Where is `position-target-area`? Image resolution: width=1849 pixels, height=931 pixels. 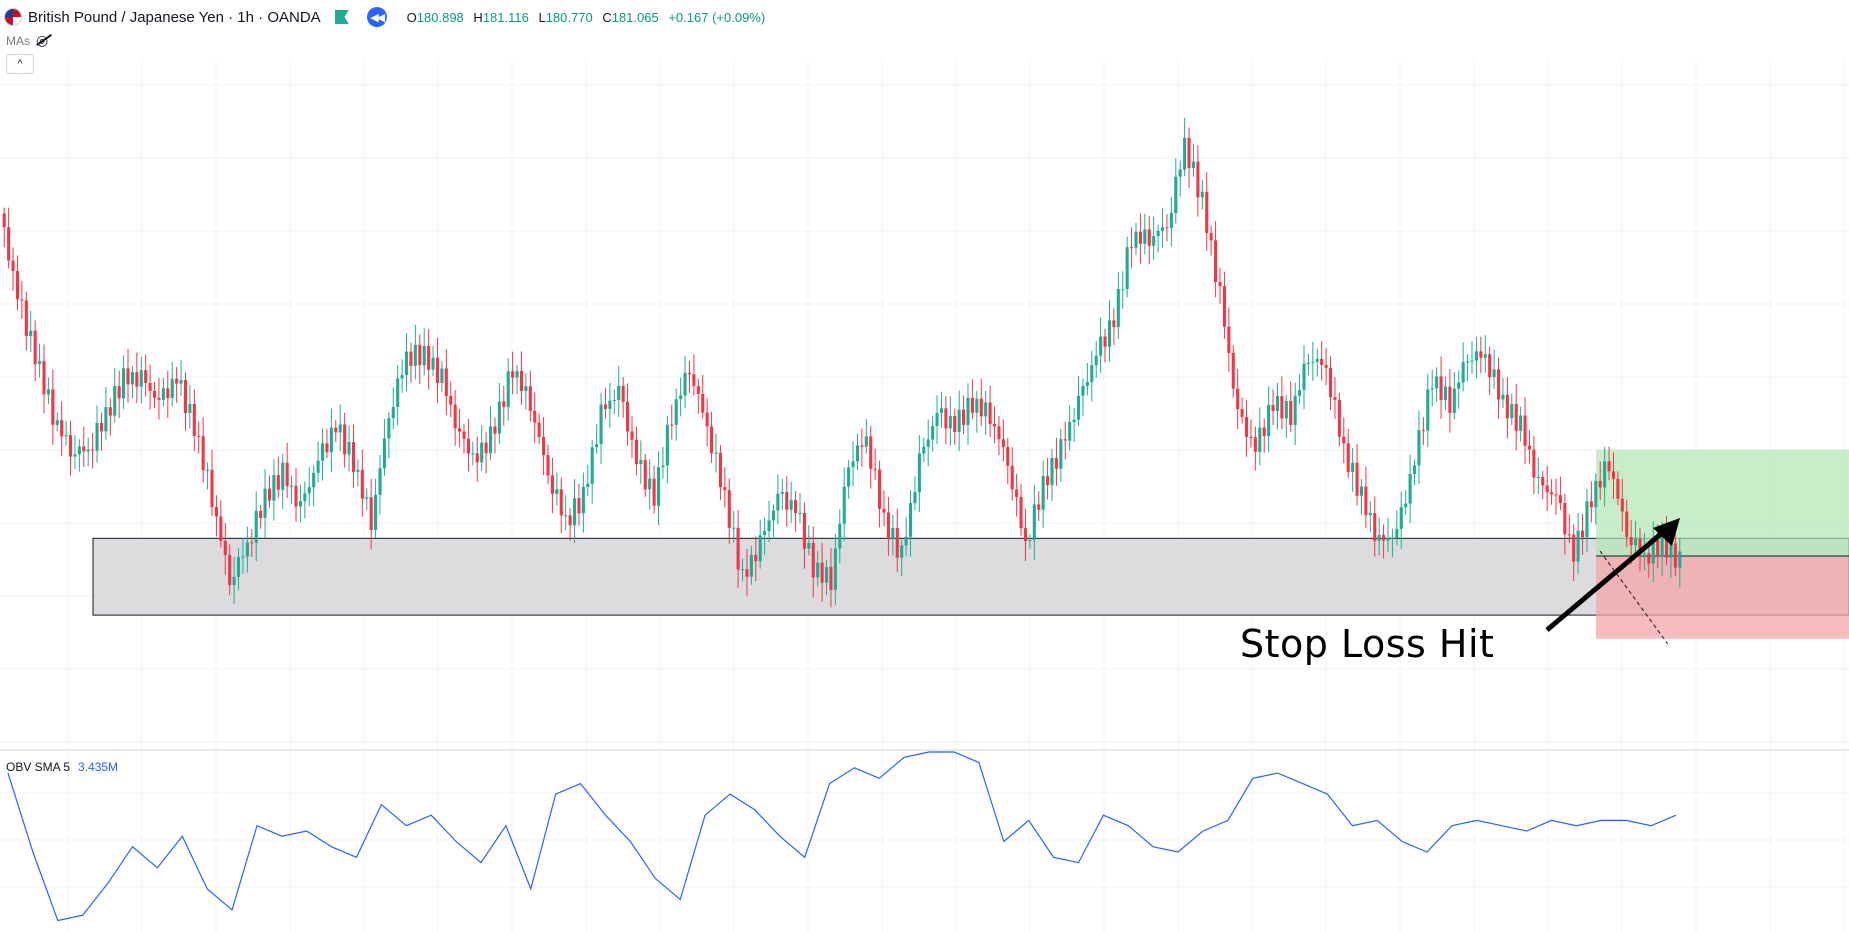
position-target-area is located at coordinates (1722, 503).